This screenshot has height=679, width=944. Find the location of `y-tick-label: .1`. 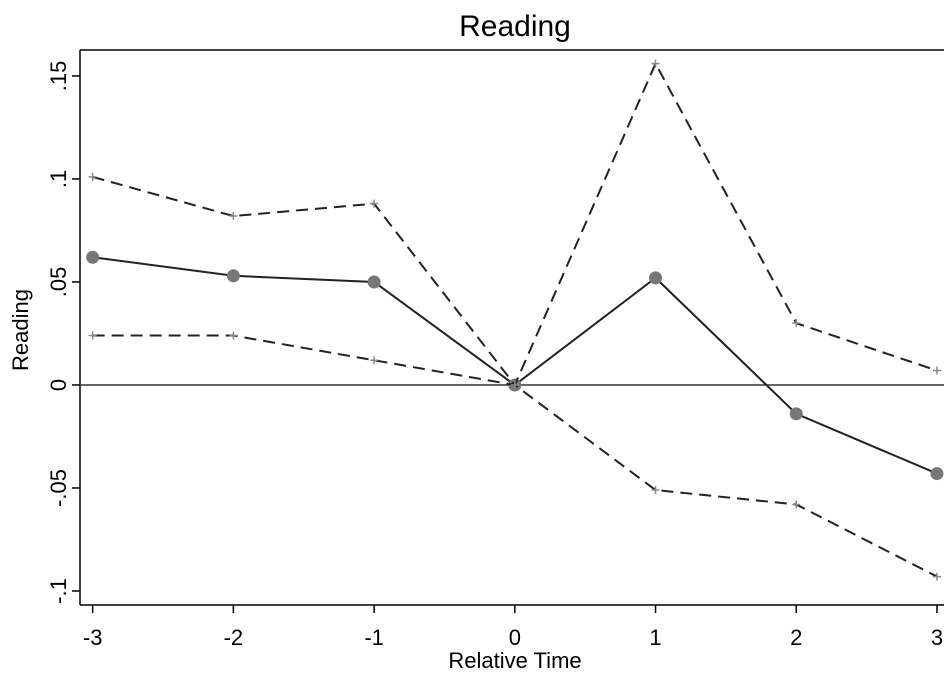

y-tick-label: .1 is located at coordinates (58, 179).